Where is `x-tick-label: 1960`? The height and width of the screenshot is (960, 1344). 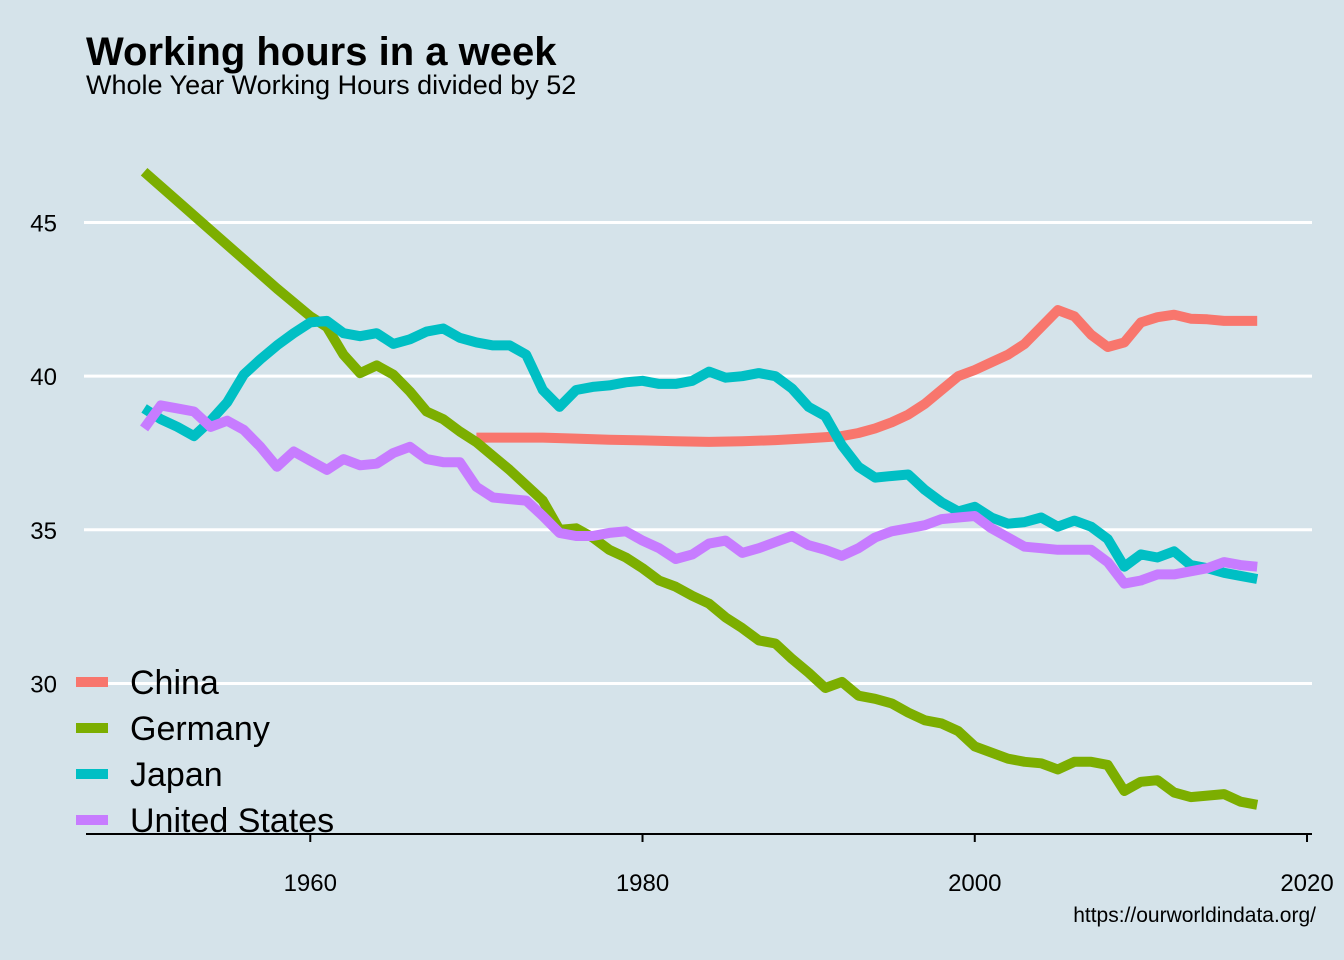
x-tick-label: 1960 is located at coordinates (310, 883).